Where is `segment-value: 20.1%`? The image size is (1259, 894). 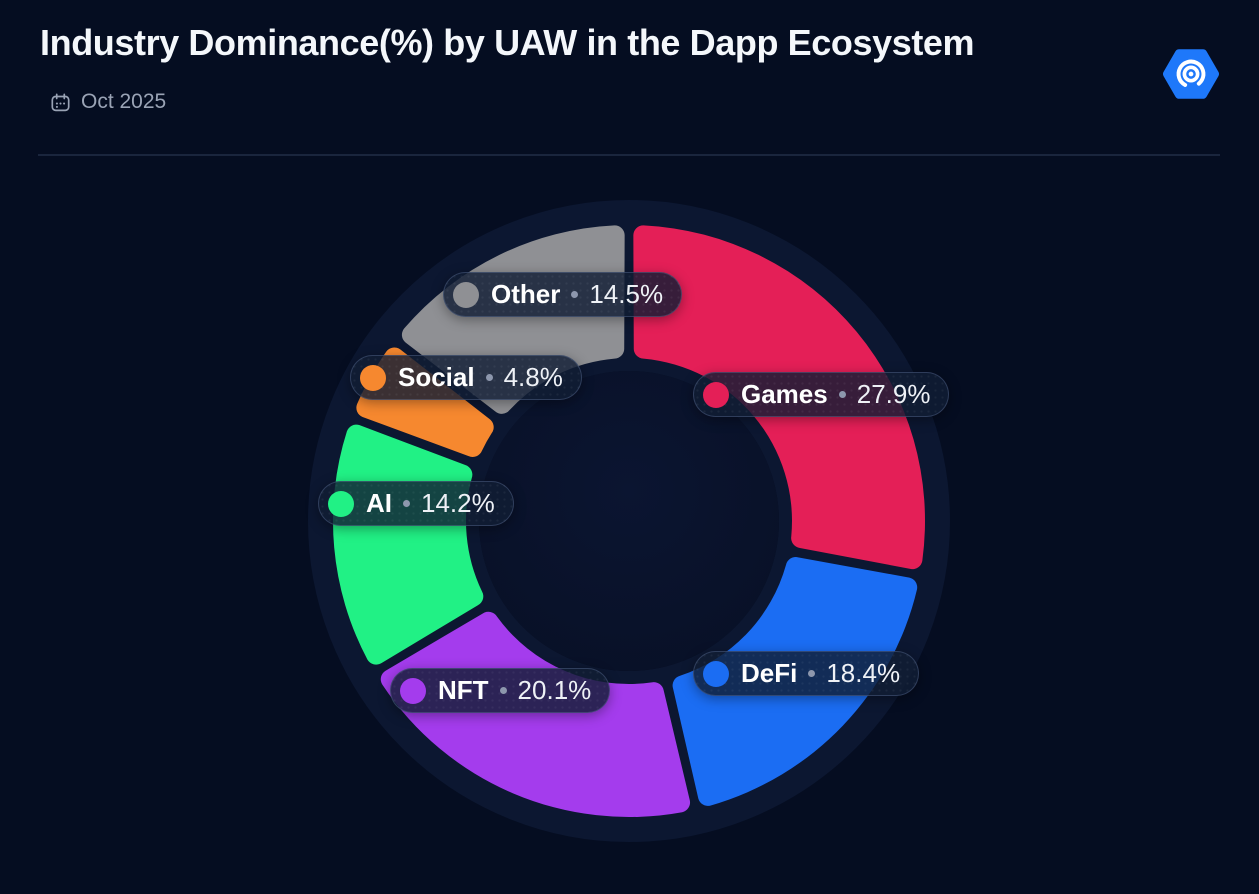 segment-value: 20.1% is located at coordinates (554, 690).